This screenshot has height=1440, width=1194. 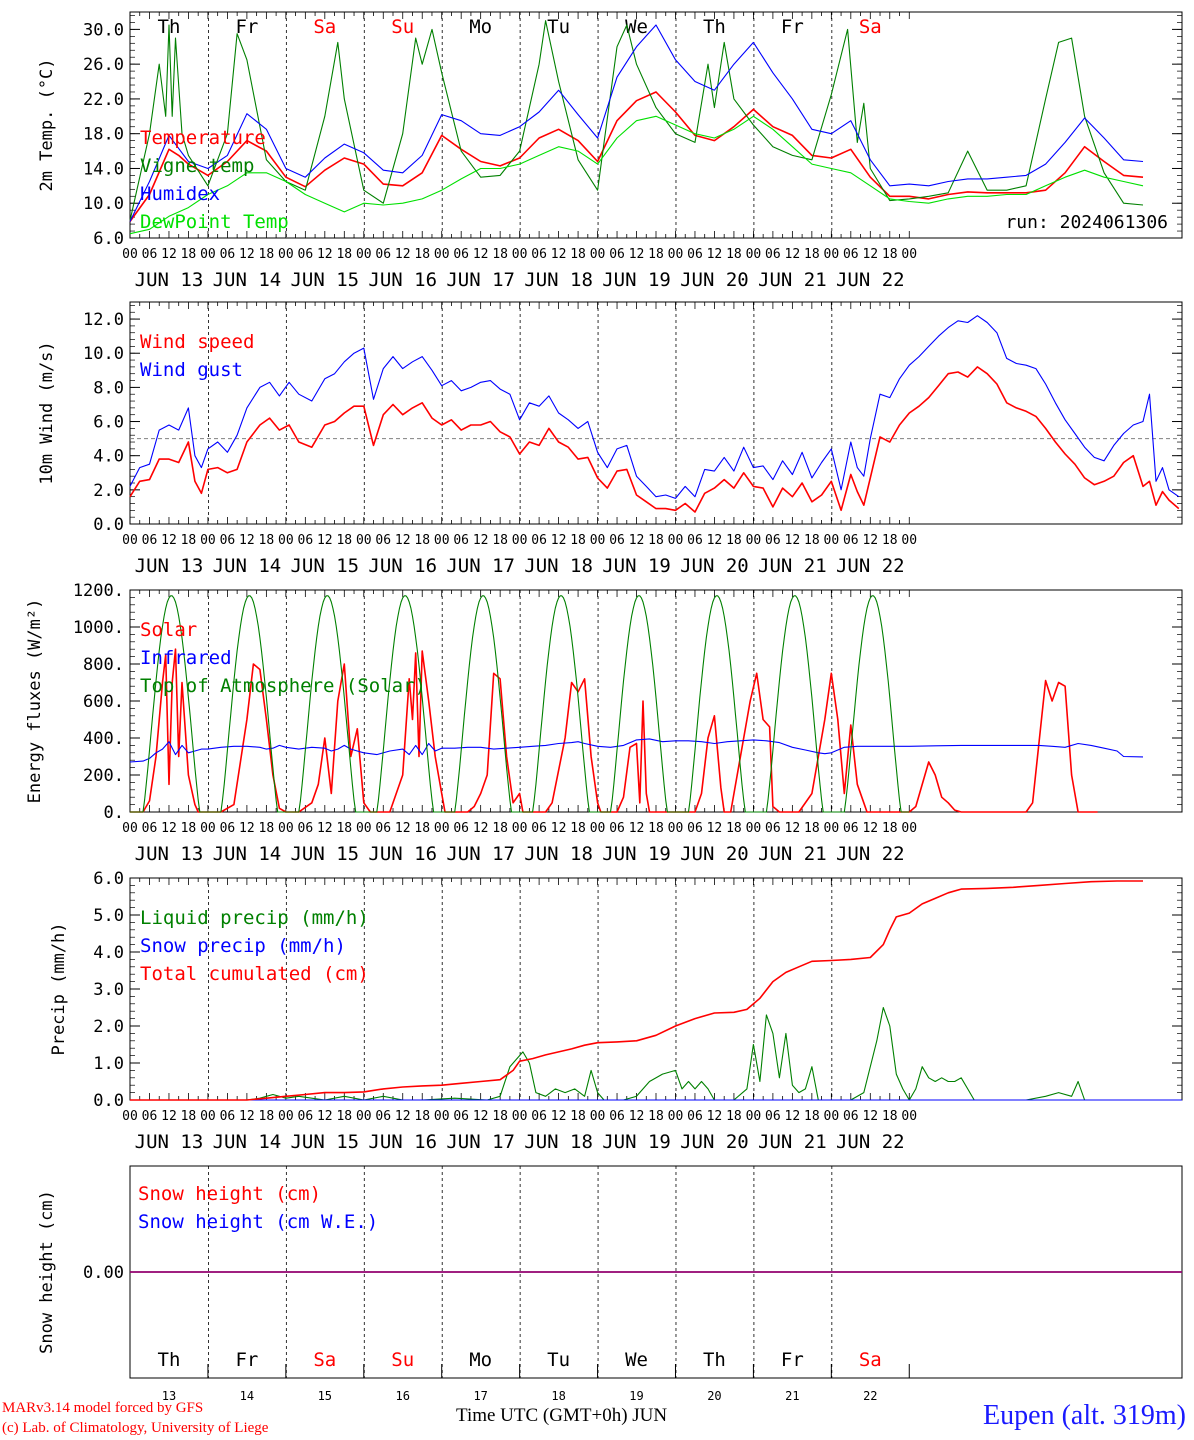 I want to click on weekday-label: We, so click(x=636, y=27).